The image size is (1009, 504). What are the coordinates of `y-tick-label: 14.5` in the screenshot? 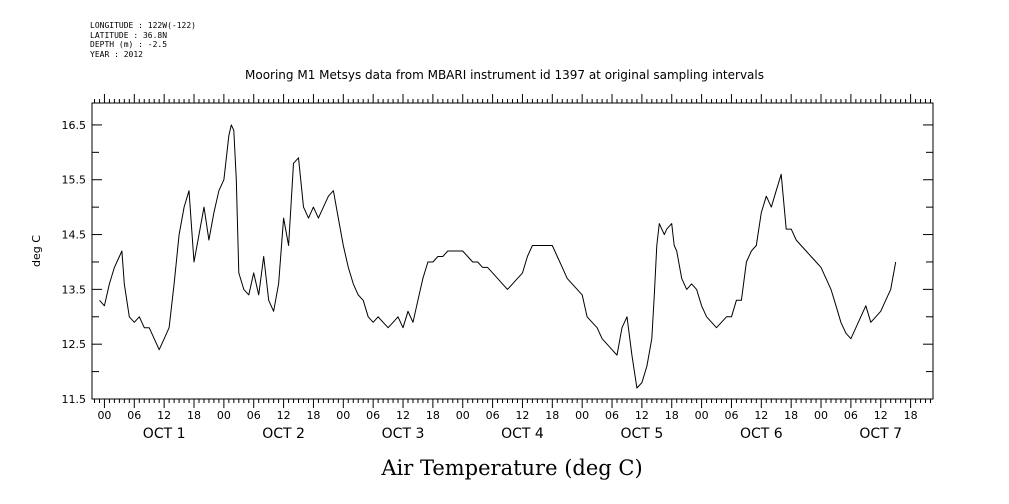 It's located at (74, 235).